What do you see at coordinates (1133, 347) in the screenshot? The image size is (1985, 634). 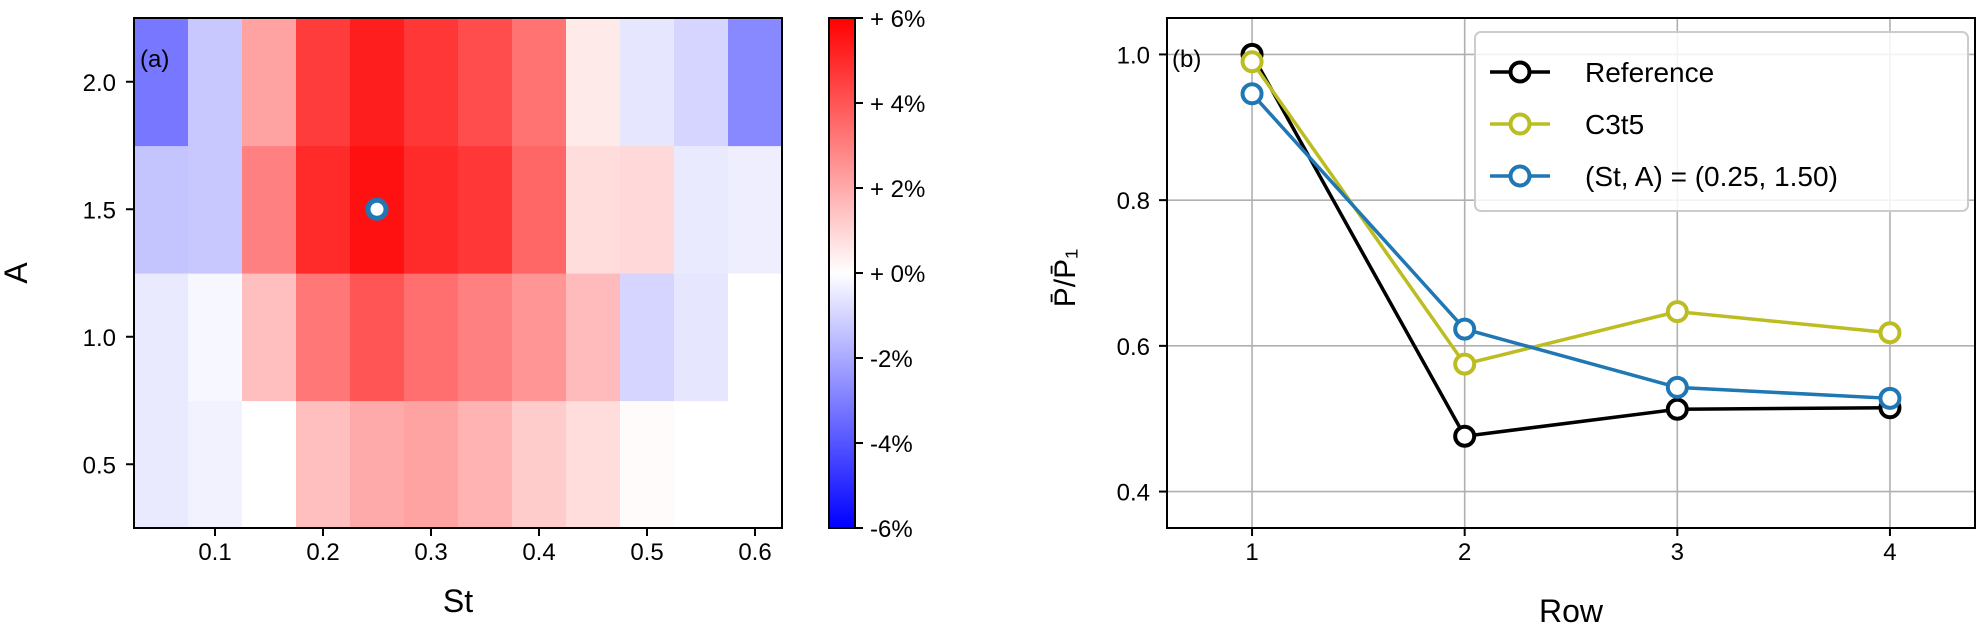 I see `y-tick-label: 0.6` at bounding box center [1133, 347].